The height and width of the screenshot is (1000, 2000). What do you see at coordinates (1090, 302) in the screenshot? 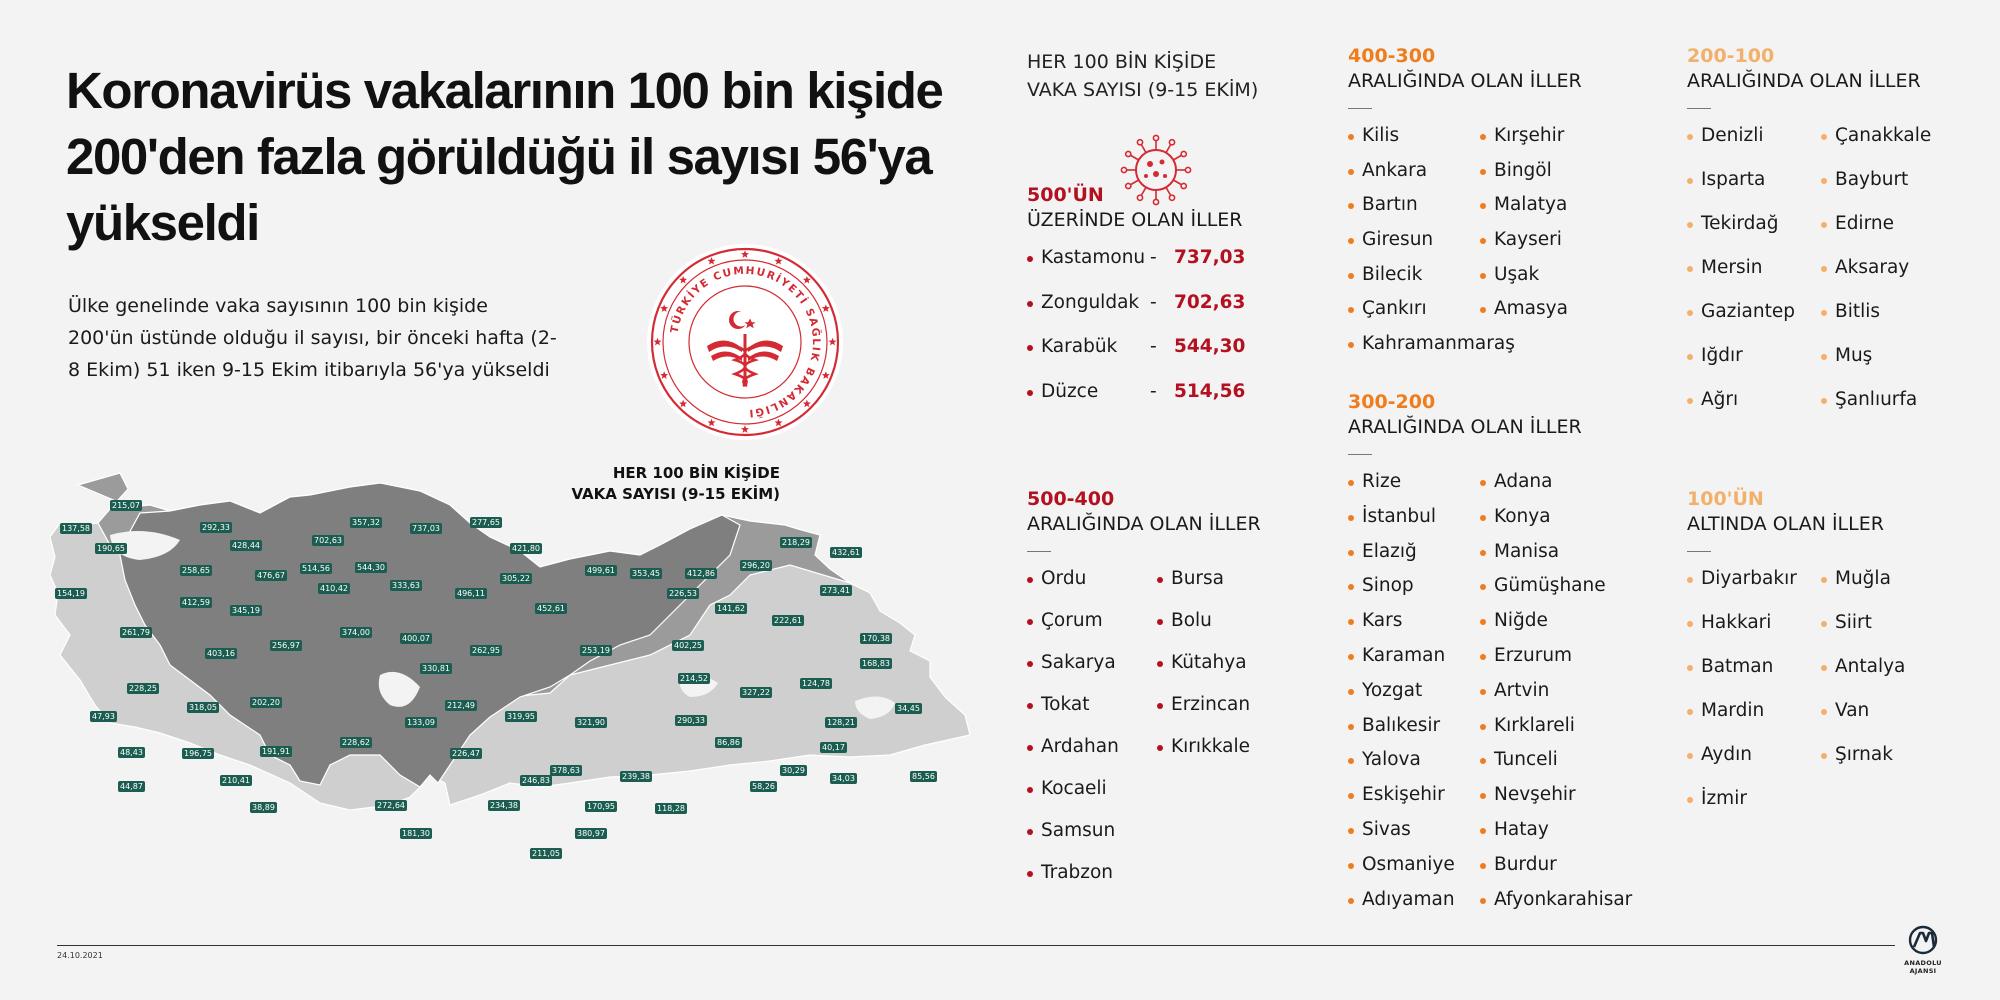
I see `province-name: Zonguldak` at bounding box center [1090, 302].